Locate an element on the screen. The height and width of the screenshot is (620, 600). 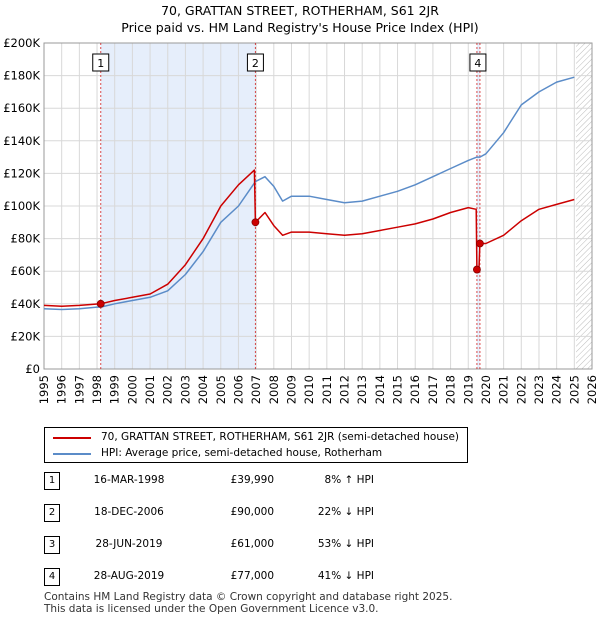
marker-badge-label: 4 is located at coordinates (477, 63).